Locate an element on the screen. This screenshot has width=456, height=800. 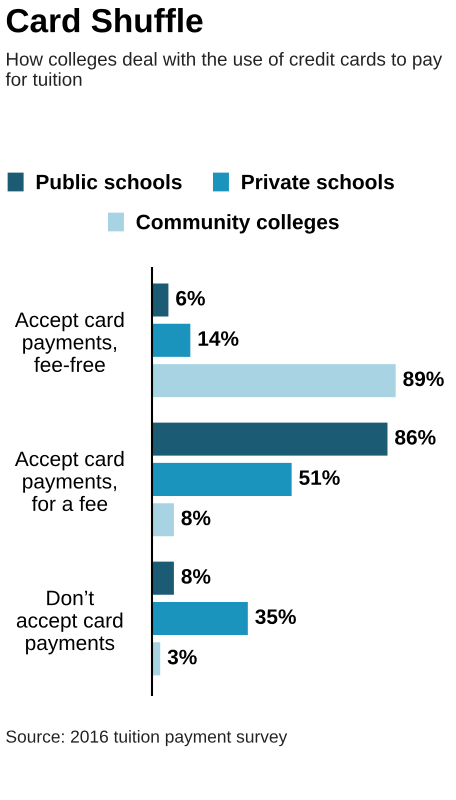
y-tick-label: Accept card payments, fee-free is located at coordinates (69, 342).